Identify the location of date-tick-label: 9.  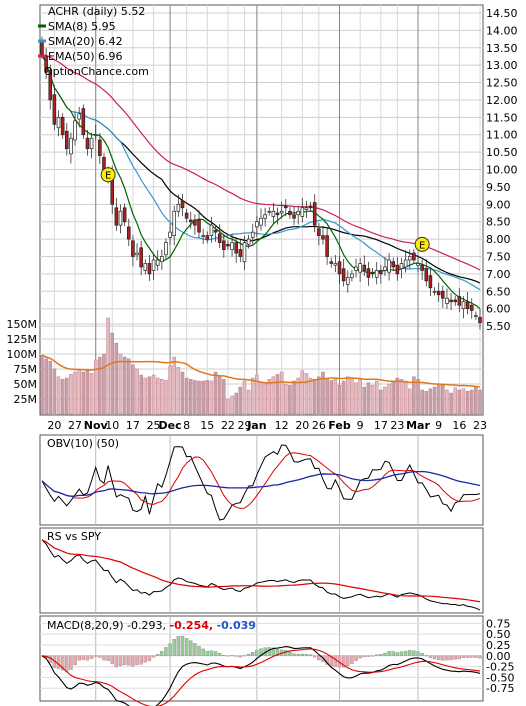
(438, 425).